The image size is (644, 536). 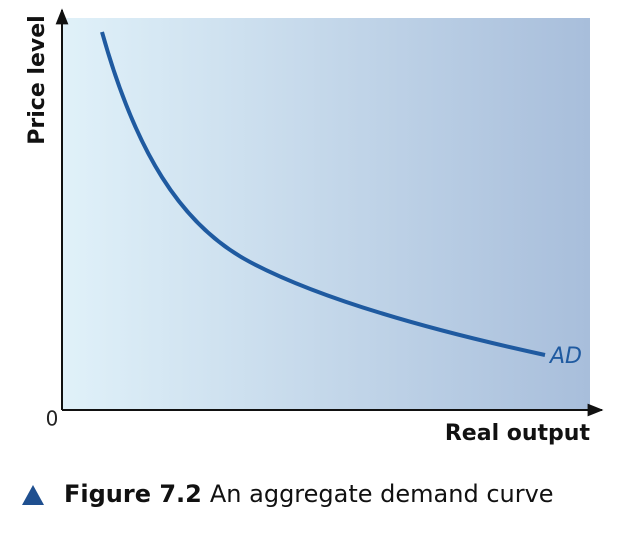 I want to click on x-axis-label: Real output, so click(x=518, y=433).